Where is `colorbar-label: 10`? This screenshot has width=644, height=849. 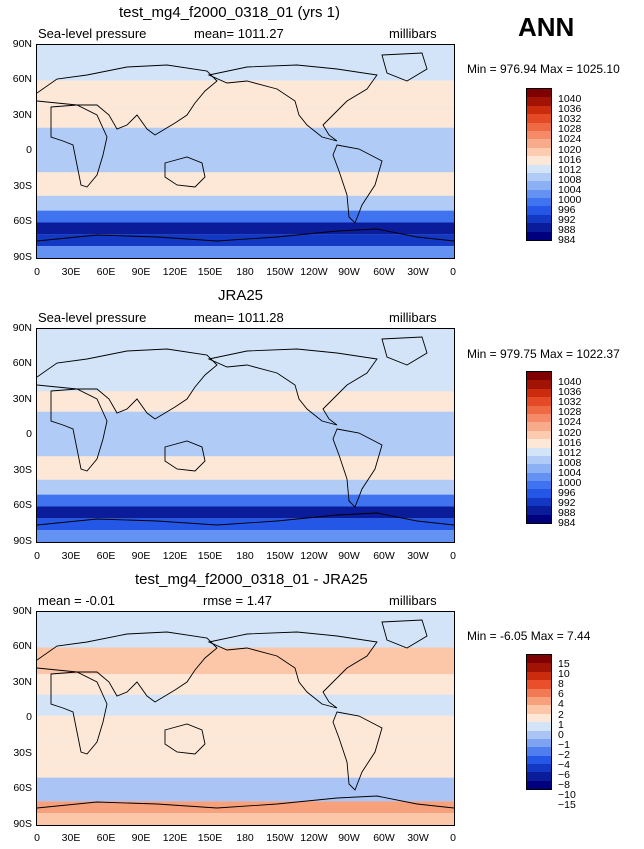 colorbar-label: 10 is located at coordinates (564, 674).